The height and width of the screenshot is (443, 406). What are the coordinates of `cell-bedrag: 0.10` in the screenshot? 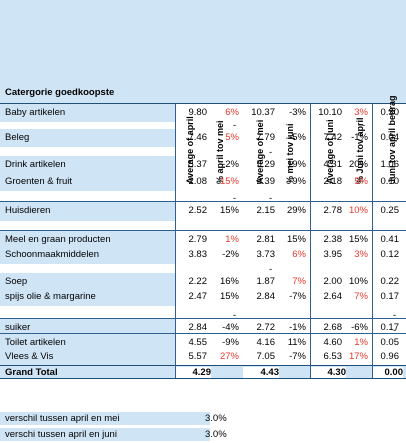 It's located at (390, 181).